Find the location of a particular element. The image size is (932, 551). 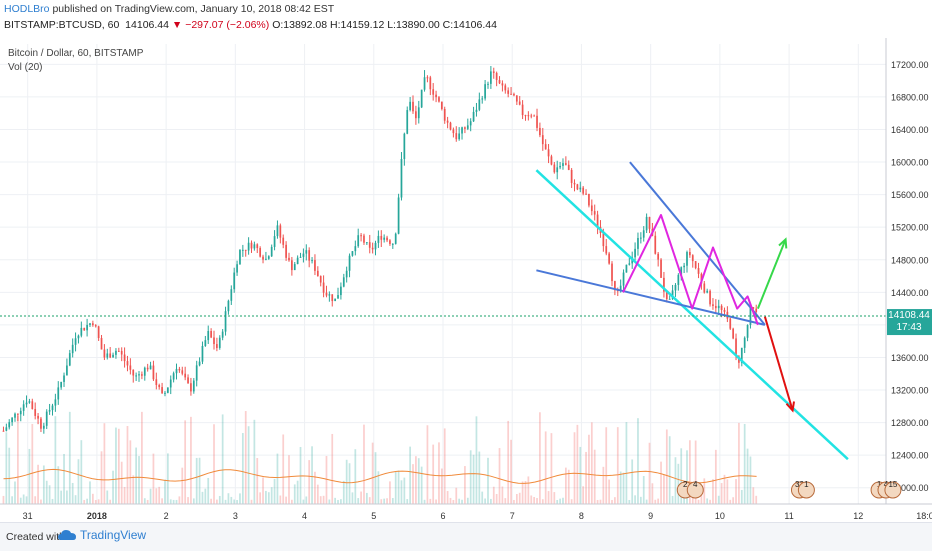

y-tick-label: 15200.00 is located at coordinates (910, 228).